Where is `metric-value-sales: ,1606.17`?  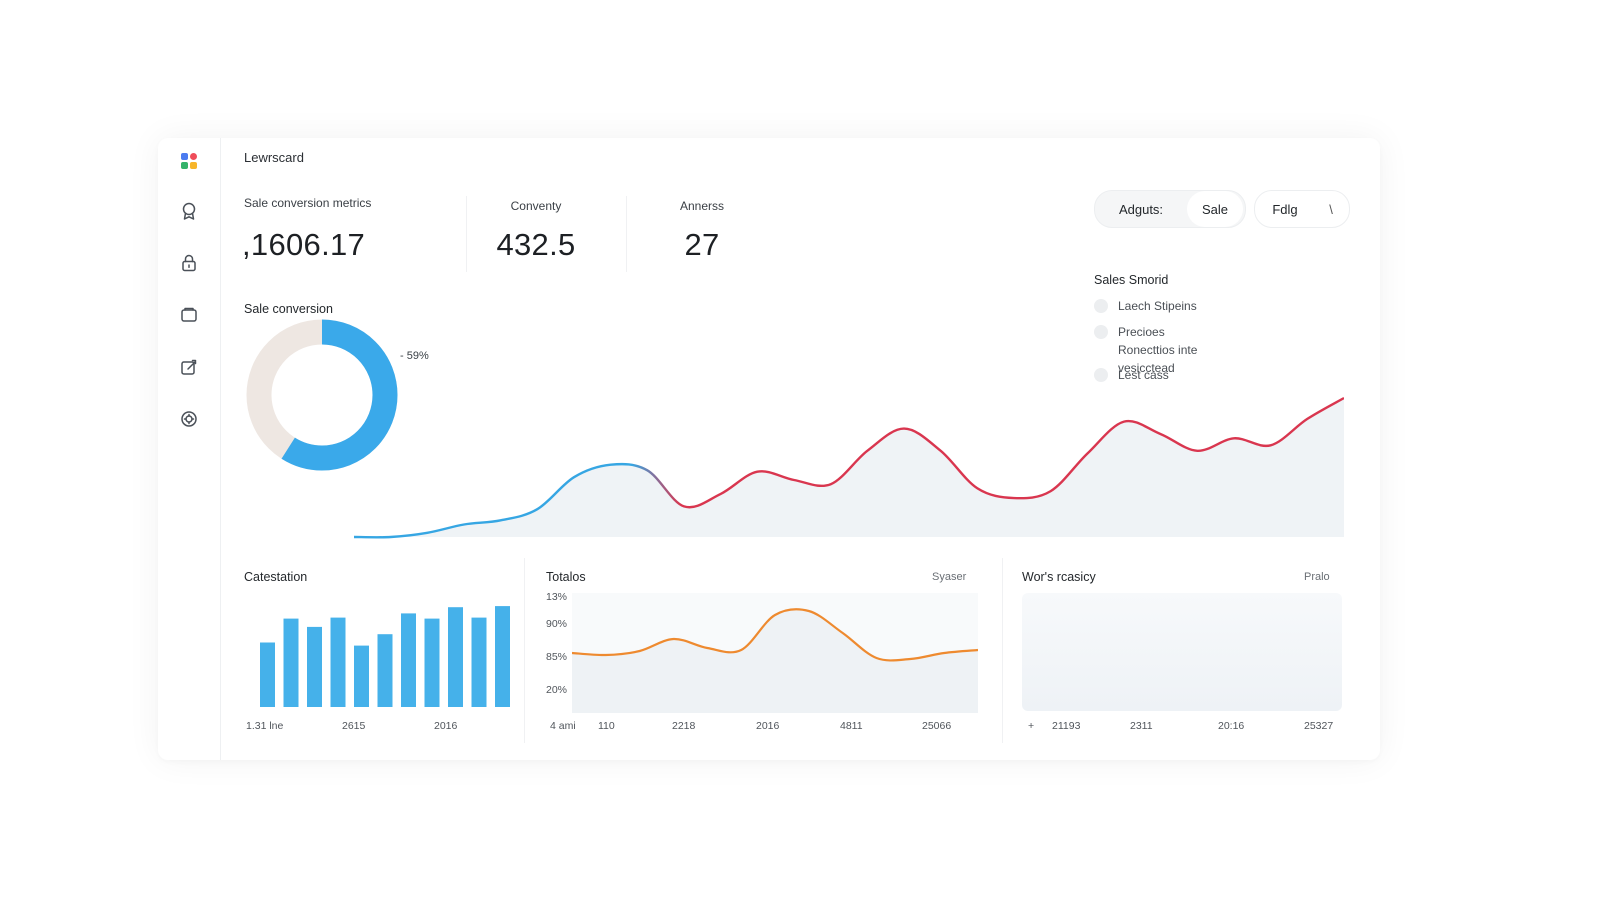 metric-value-sales: ,1606.17 is located at coordinates (304, 244).